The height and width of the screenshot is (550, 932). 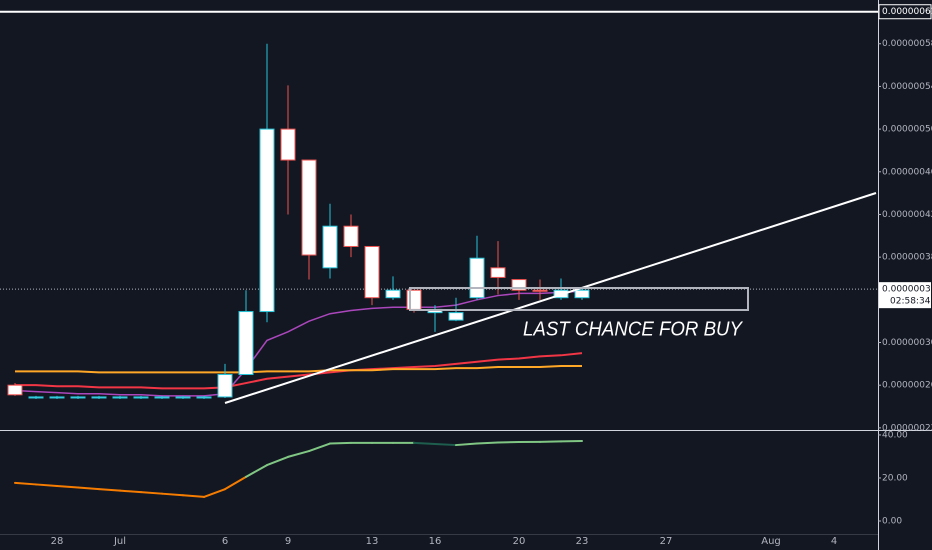 What do you see at coordinates (519, 541) in the screenshot?
I see `x-tick-label: 20` at bounding box center [519, 541].